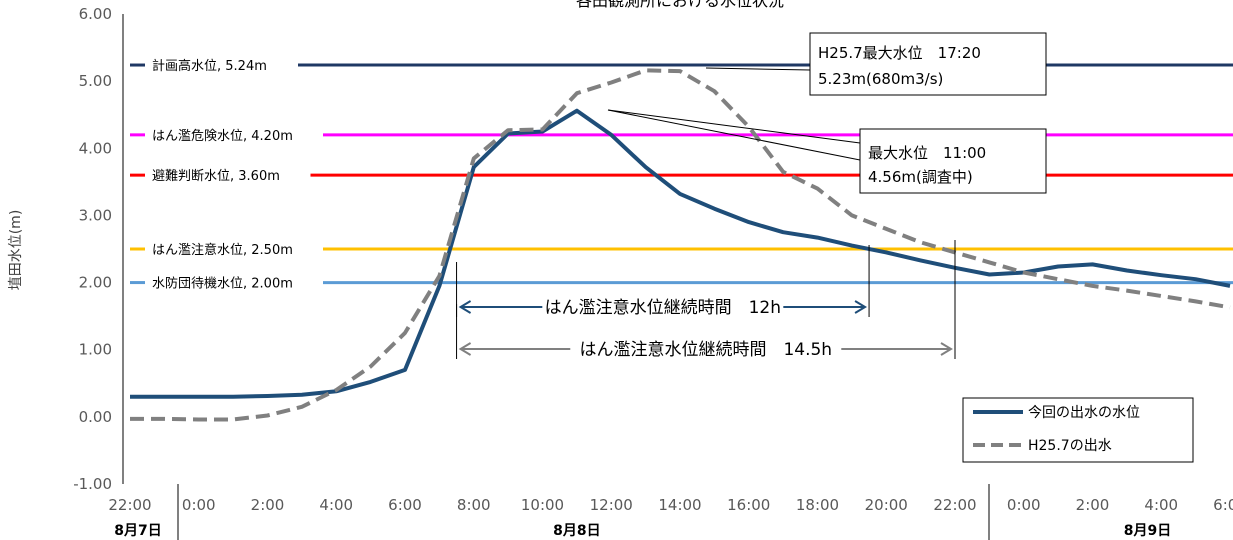 The height and width of the screenshot is (540, 1233). I want to click on date-label: 8月9日, so click(1147, 531).